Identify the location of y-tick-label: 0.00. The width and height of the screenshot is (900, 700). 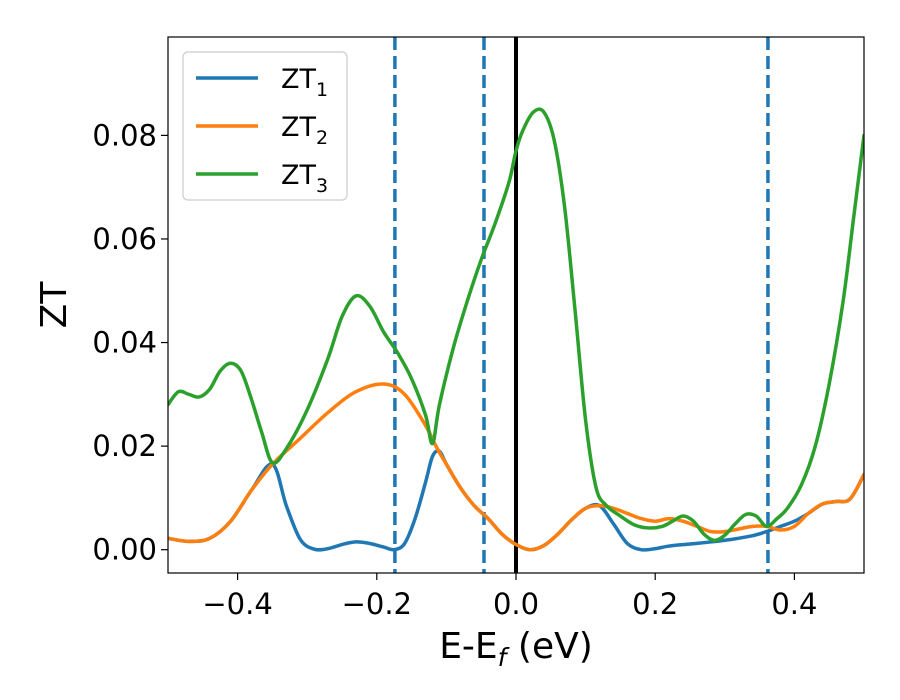
(124, 550).